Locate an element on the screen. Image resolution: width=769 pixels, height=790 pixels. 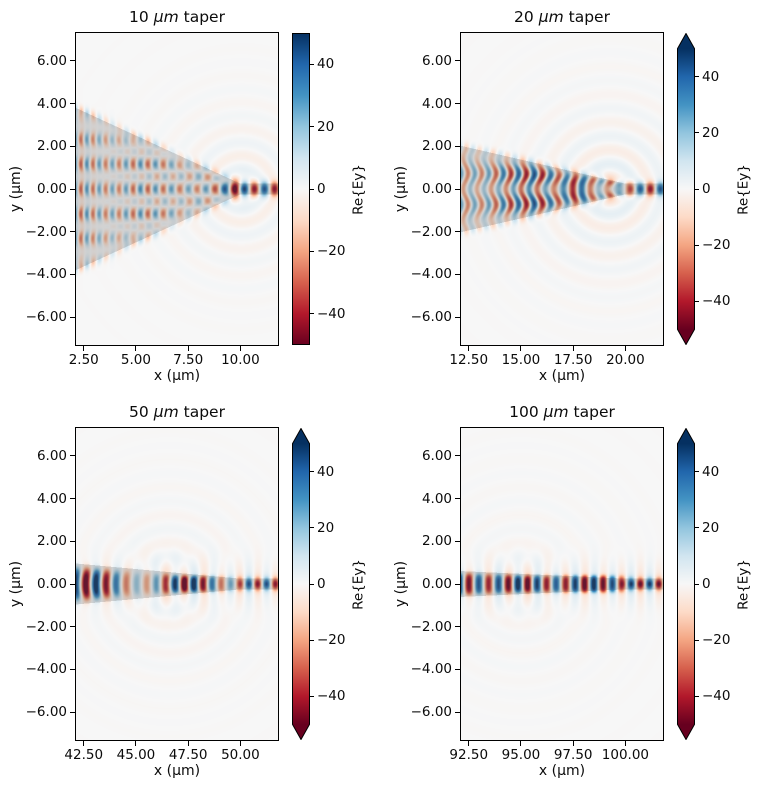
title-unit: μm is located at coordinates (166, 17).